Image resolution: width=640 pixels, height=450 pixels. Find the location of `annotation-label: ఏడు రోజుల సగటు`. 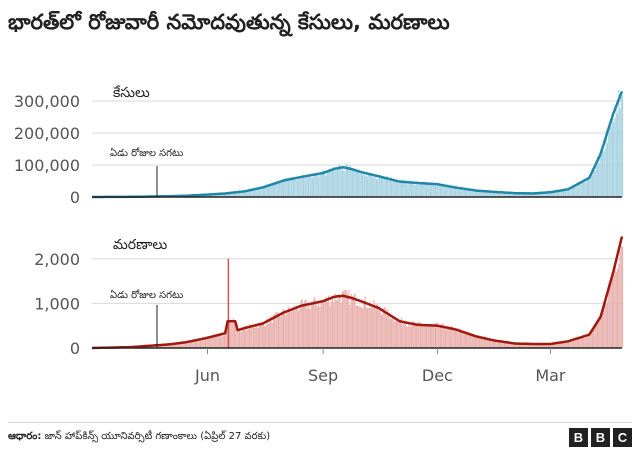

annotation-label: ఏడు రోజుల సగటు is located at coordinates (147, 153).